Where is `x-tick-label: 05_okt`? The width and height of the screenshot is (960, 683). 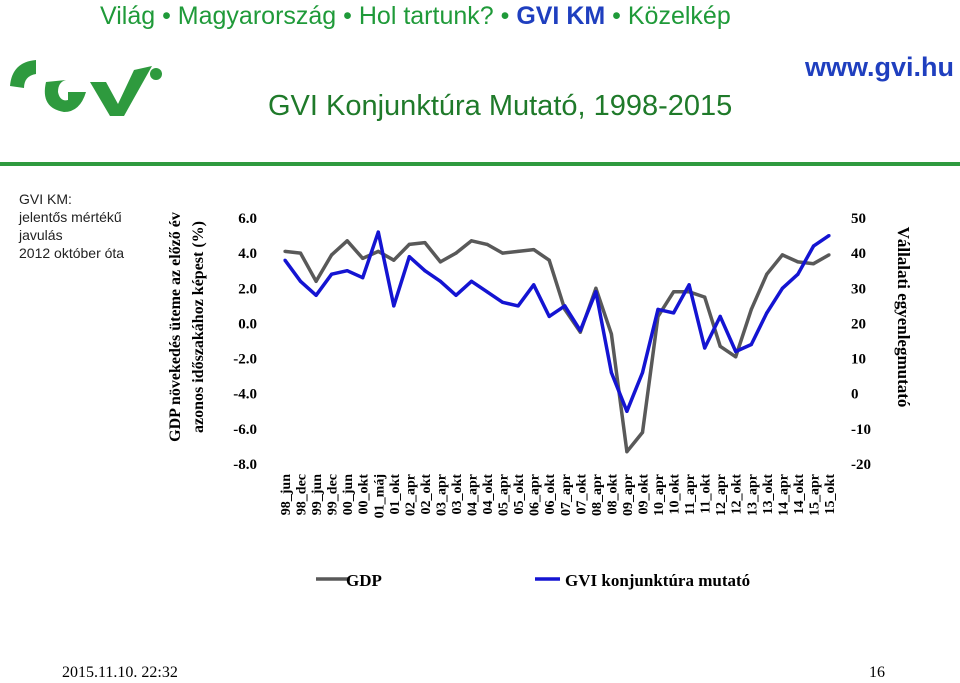
x-tick-label: 05_okt is located at coordinates (519, 494).